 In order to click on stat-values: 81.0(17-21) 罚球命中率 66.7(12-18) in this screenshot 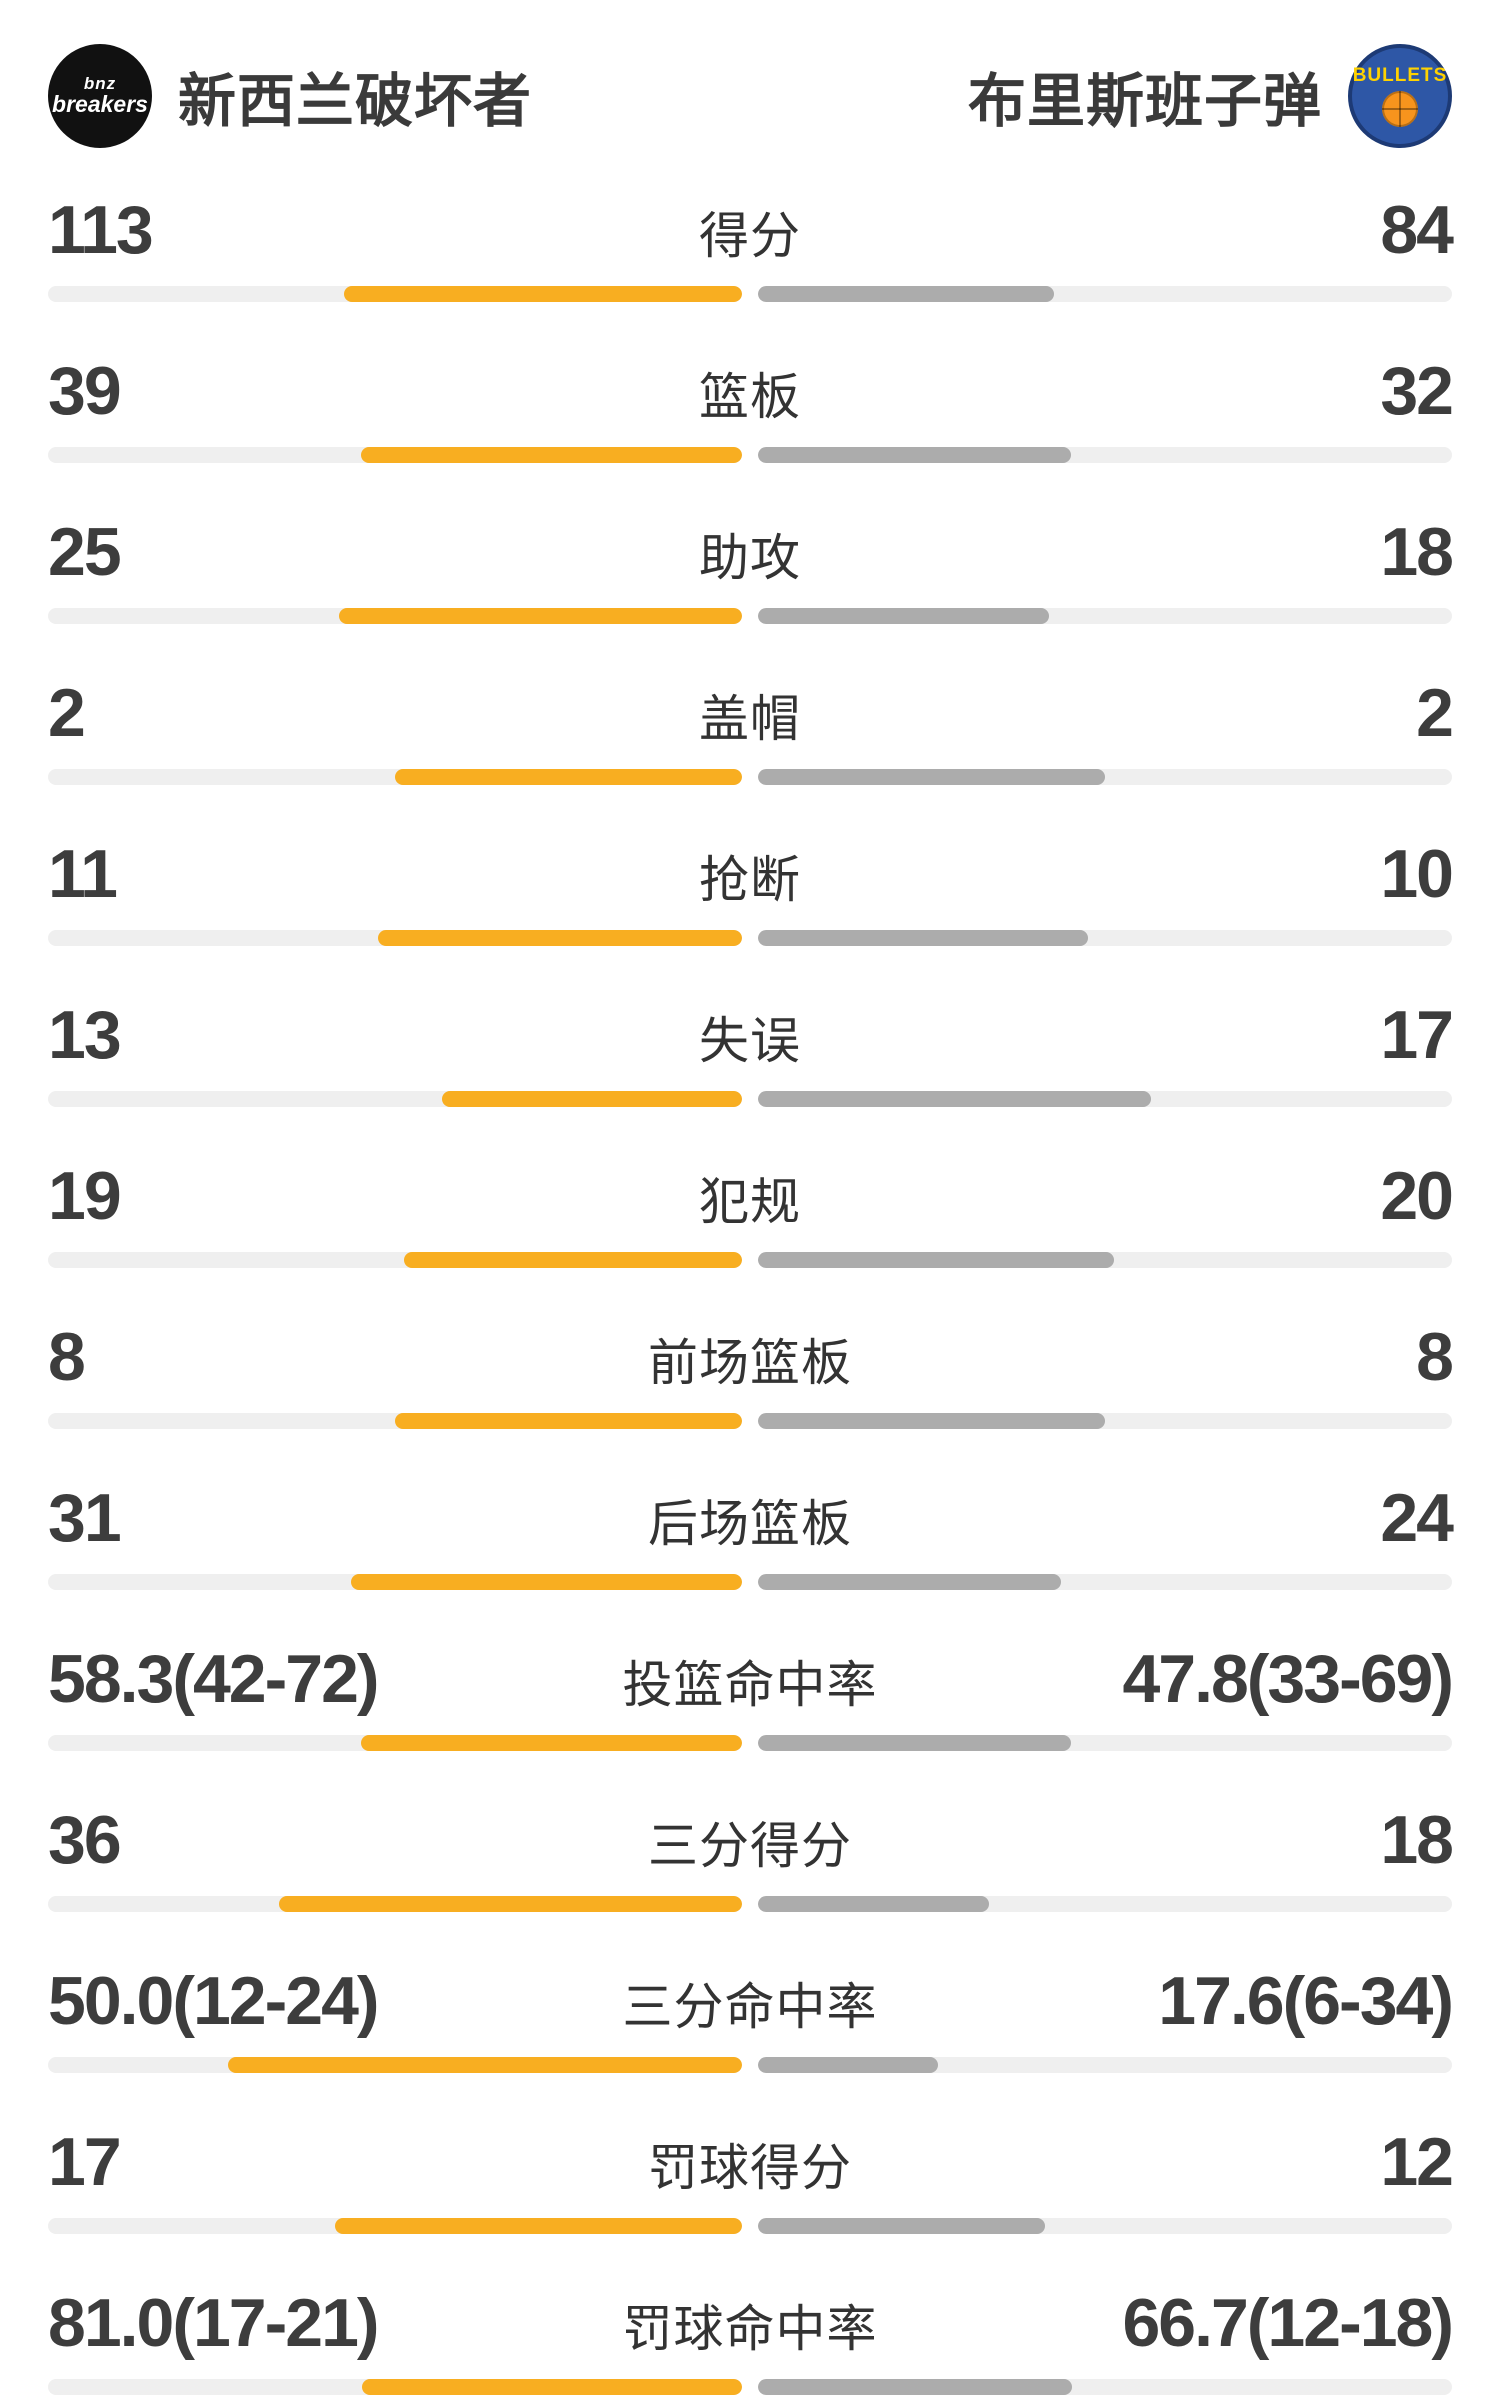, I will do `click(751, 2323)`.